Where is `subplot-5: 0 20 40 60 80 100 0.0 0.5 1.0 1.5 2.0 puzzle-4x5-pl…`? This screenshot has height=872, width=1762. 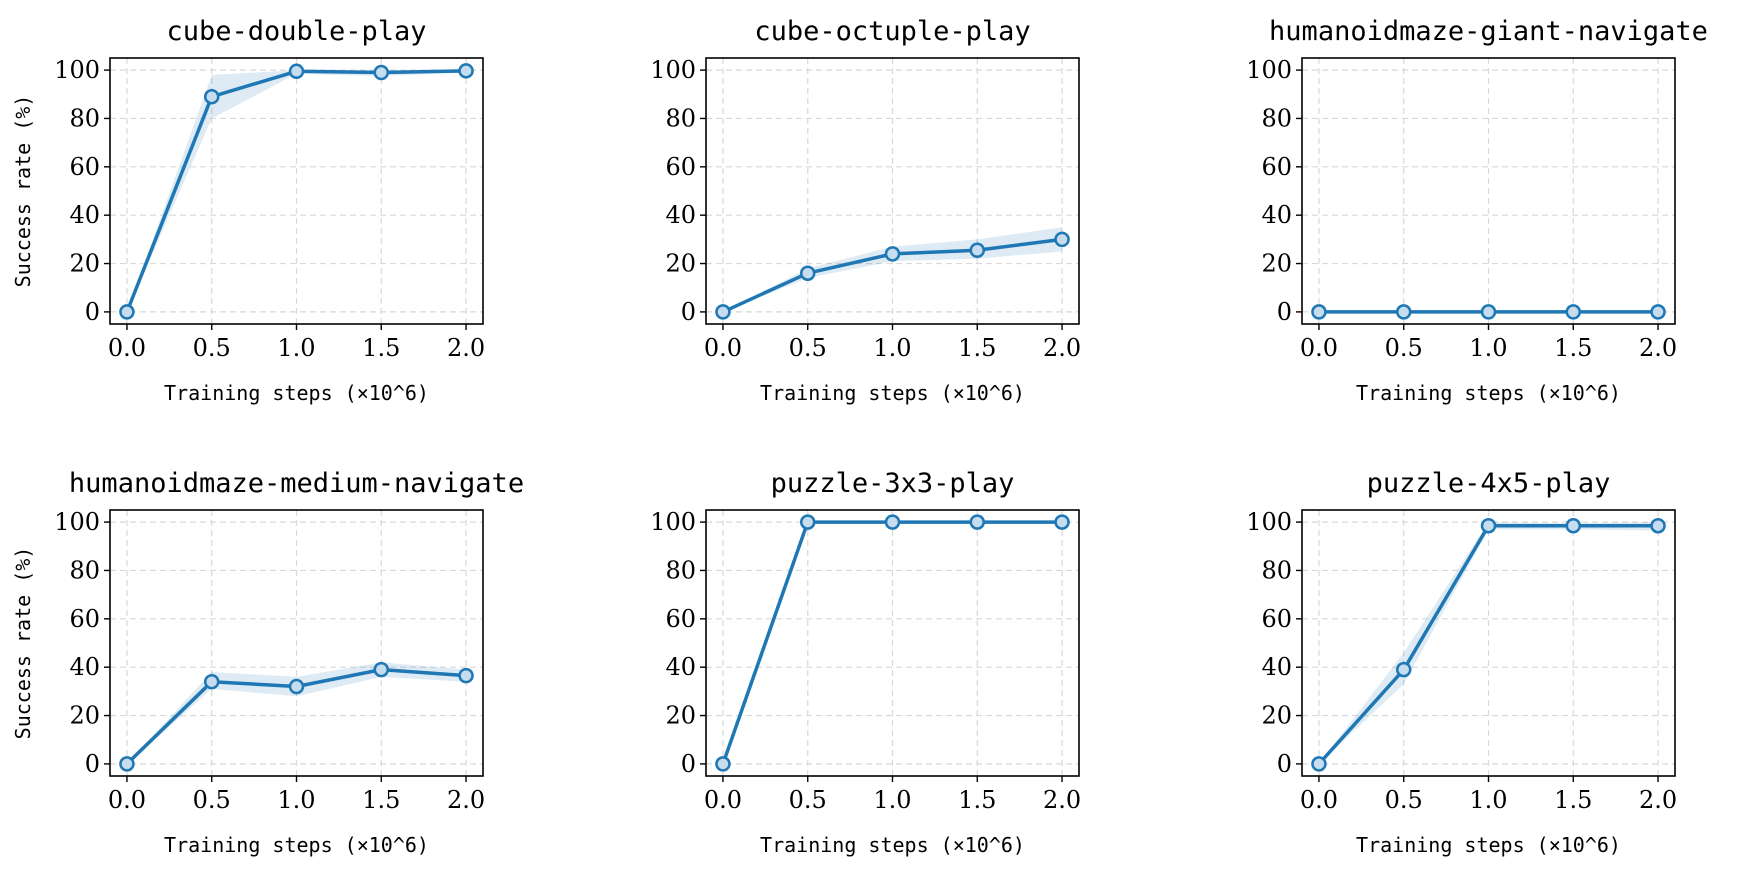 subplot-5: 0 20 40 60 80 100 0.0 0.5 1.0 1.5 2.0 puzzle-4x5-pl… is located at coordinates (1461, 662).